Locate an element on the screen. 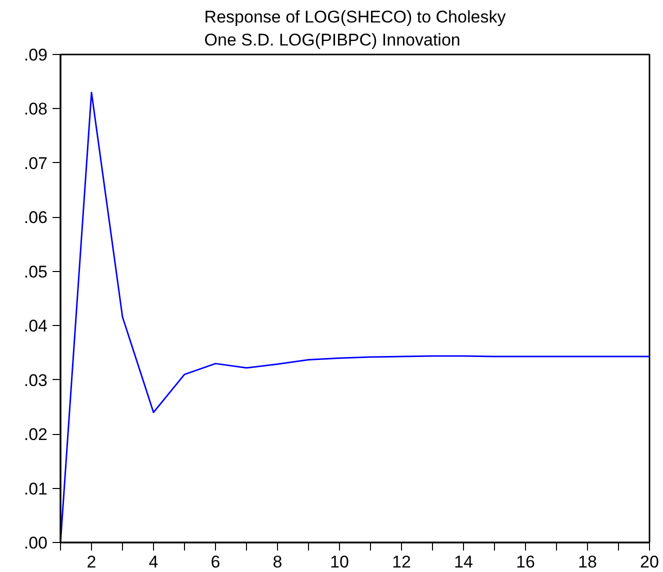  y-tick-label: .07 is located at coordinates (36, 163).